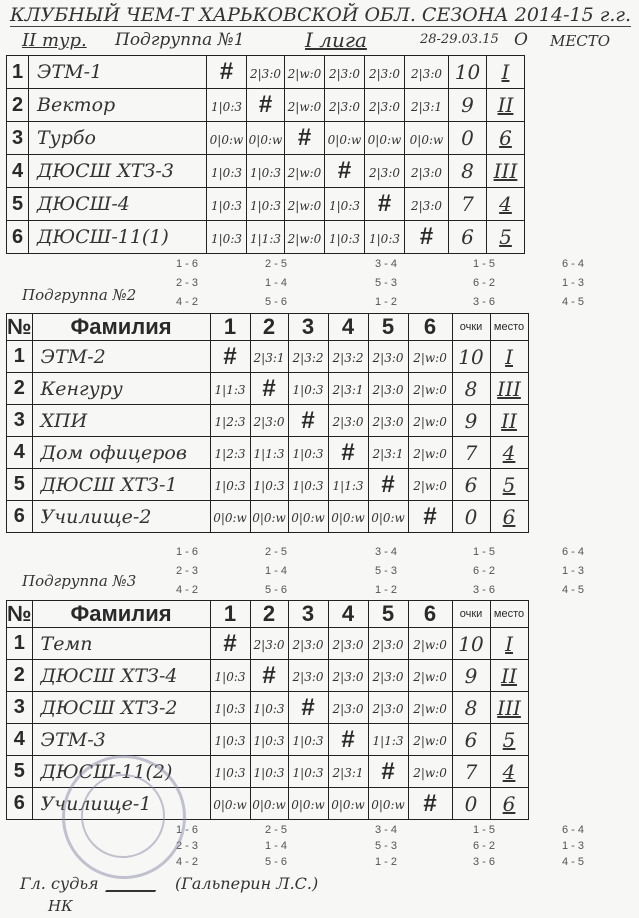 This screenshot has height=918, width=639. I want to click on row-number: 1, so click(17, 72).